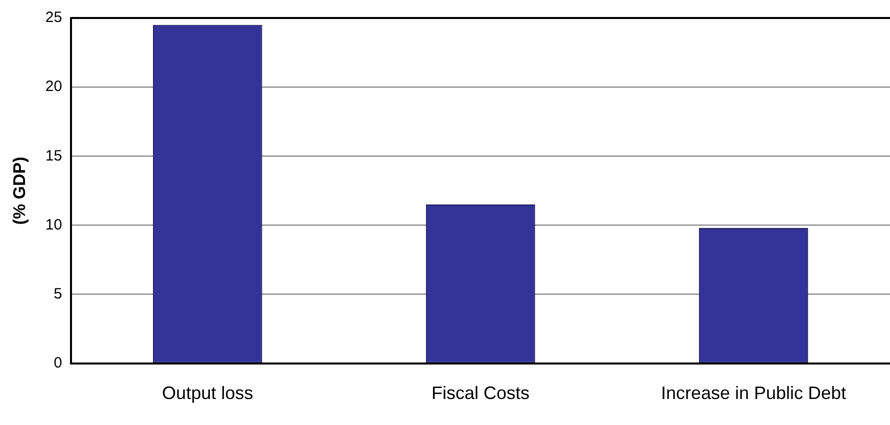  Describe the element at coordinates (58, 363) in the screenshot. I see `y-tick-label: 0` at that location.